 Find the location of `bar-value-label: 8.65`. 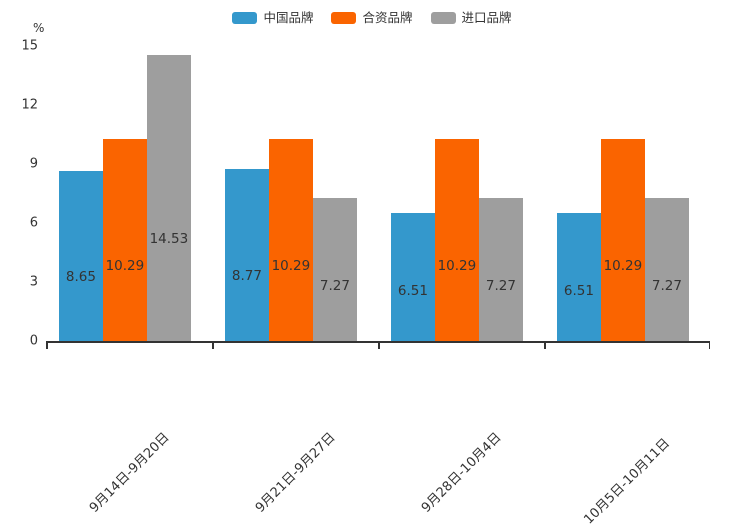

bar-value-label: 8.65 is located at coordinates (80, 276).